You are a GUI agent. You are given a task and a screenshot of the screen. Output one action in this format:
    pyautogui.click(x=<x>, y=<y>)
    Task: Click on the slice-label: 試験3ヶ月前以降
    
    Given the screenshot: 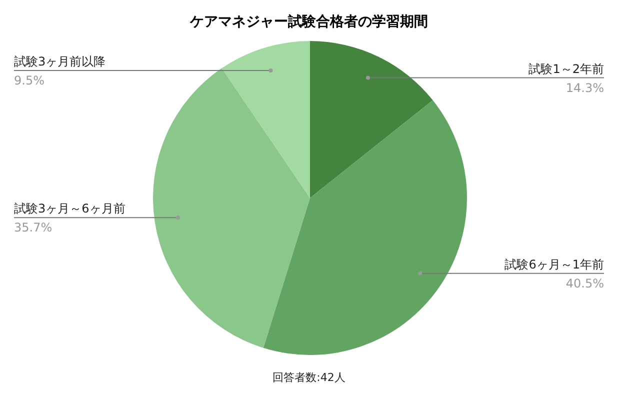 What is the action you would take?
    pyautogui.click(x=60, y=61)
    